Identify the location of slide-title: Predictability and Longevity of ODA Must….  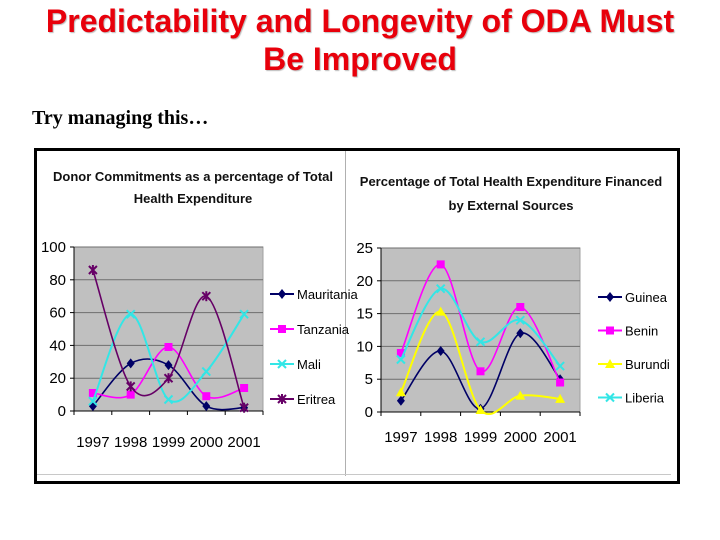
(360, 40).